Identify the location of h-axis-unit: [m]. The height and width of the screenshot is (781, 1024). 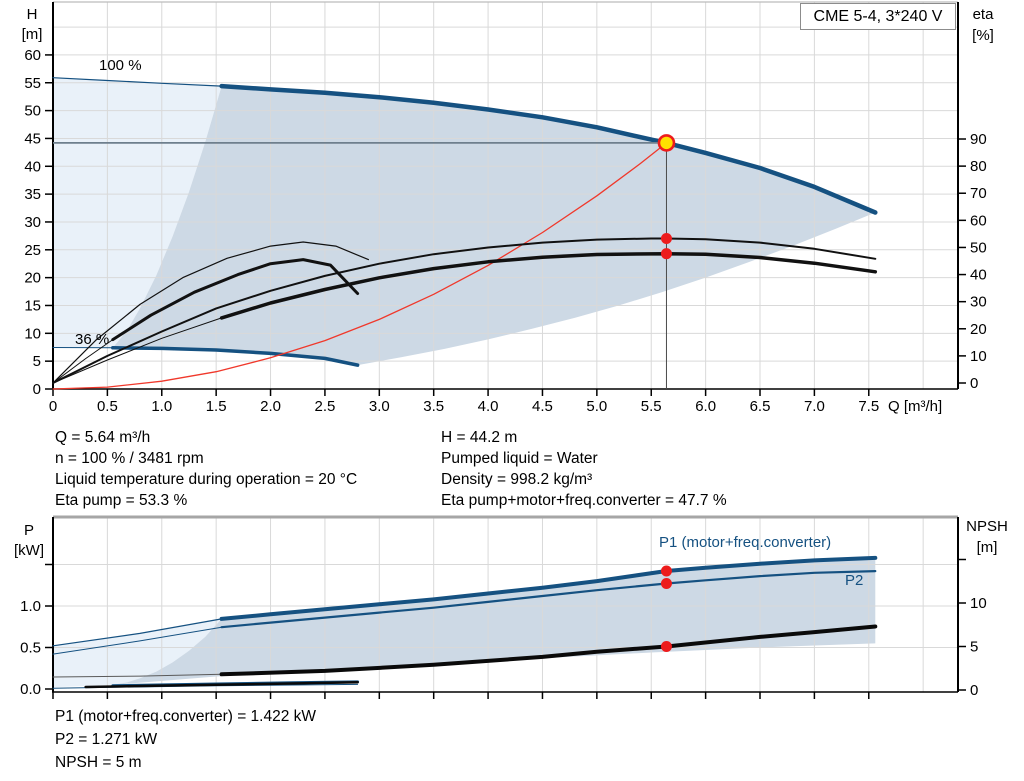
(32, 34).